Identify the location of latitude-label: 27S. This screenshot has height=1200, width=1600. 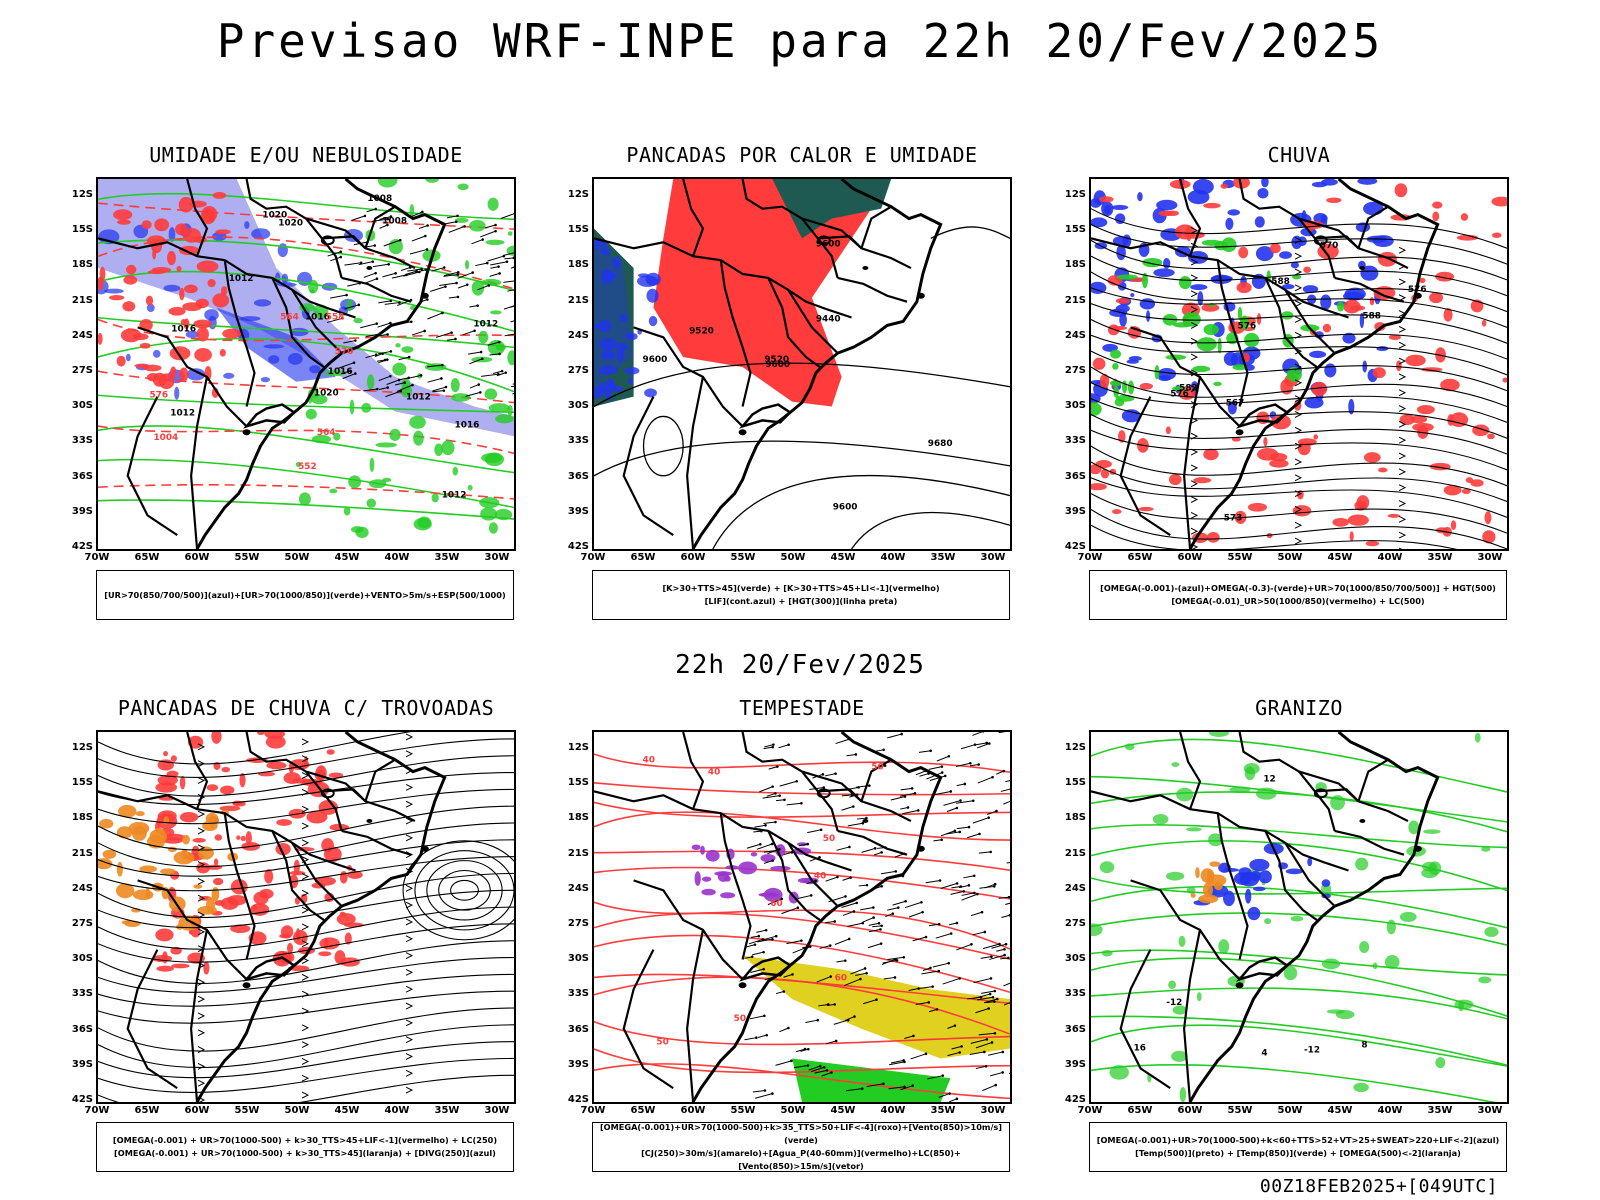
(82, 923).